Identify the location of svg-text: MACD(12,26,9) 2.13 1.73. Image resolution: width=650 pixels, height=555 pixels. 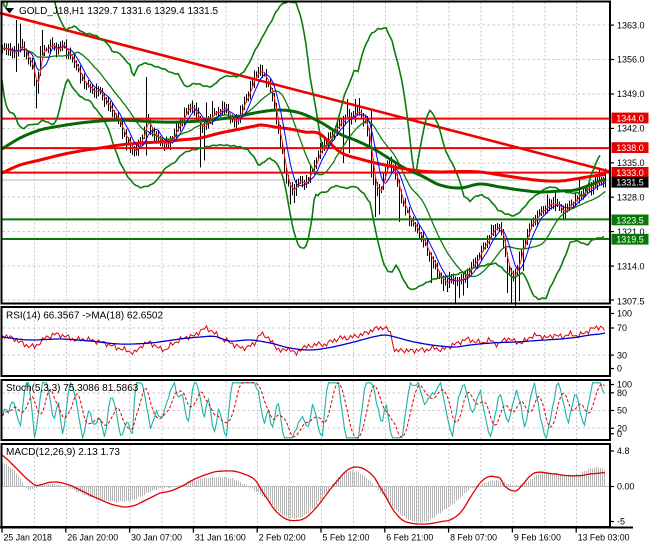
(63, 452).